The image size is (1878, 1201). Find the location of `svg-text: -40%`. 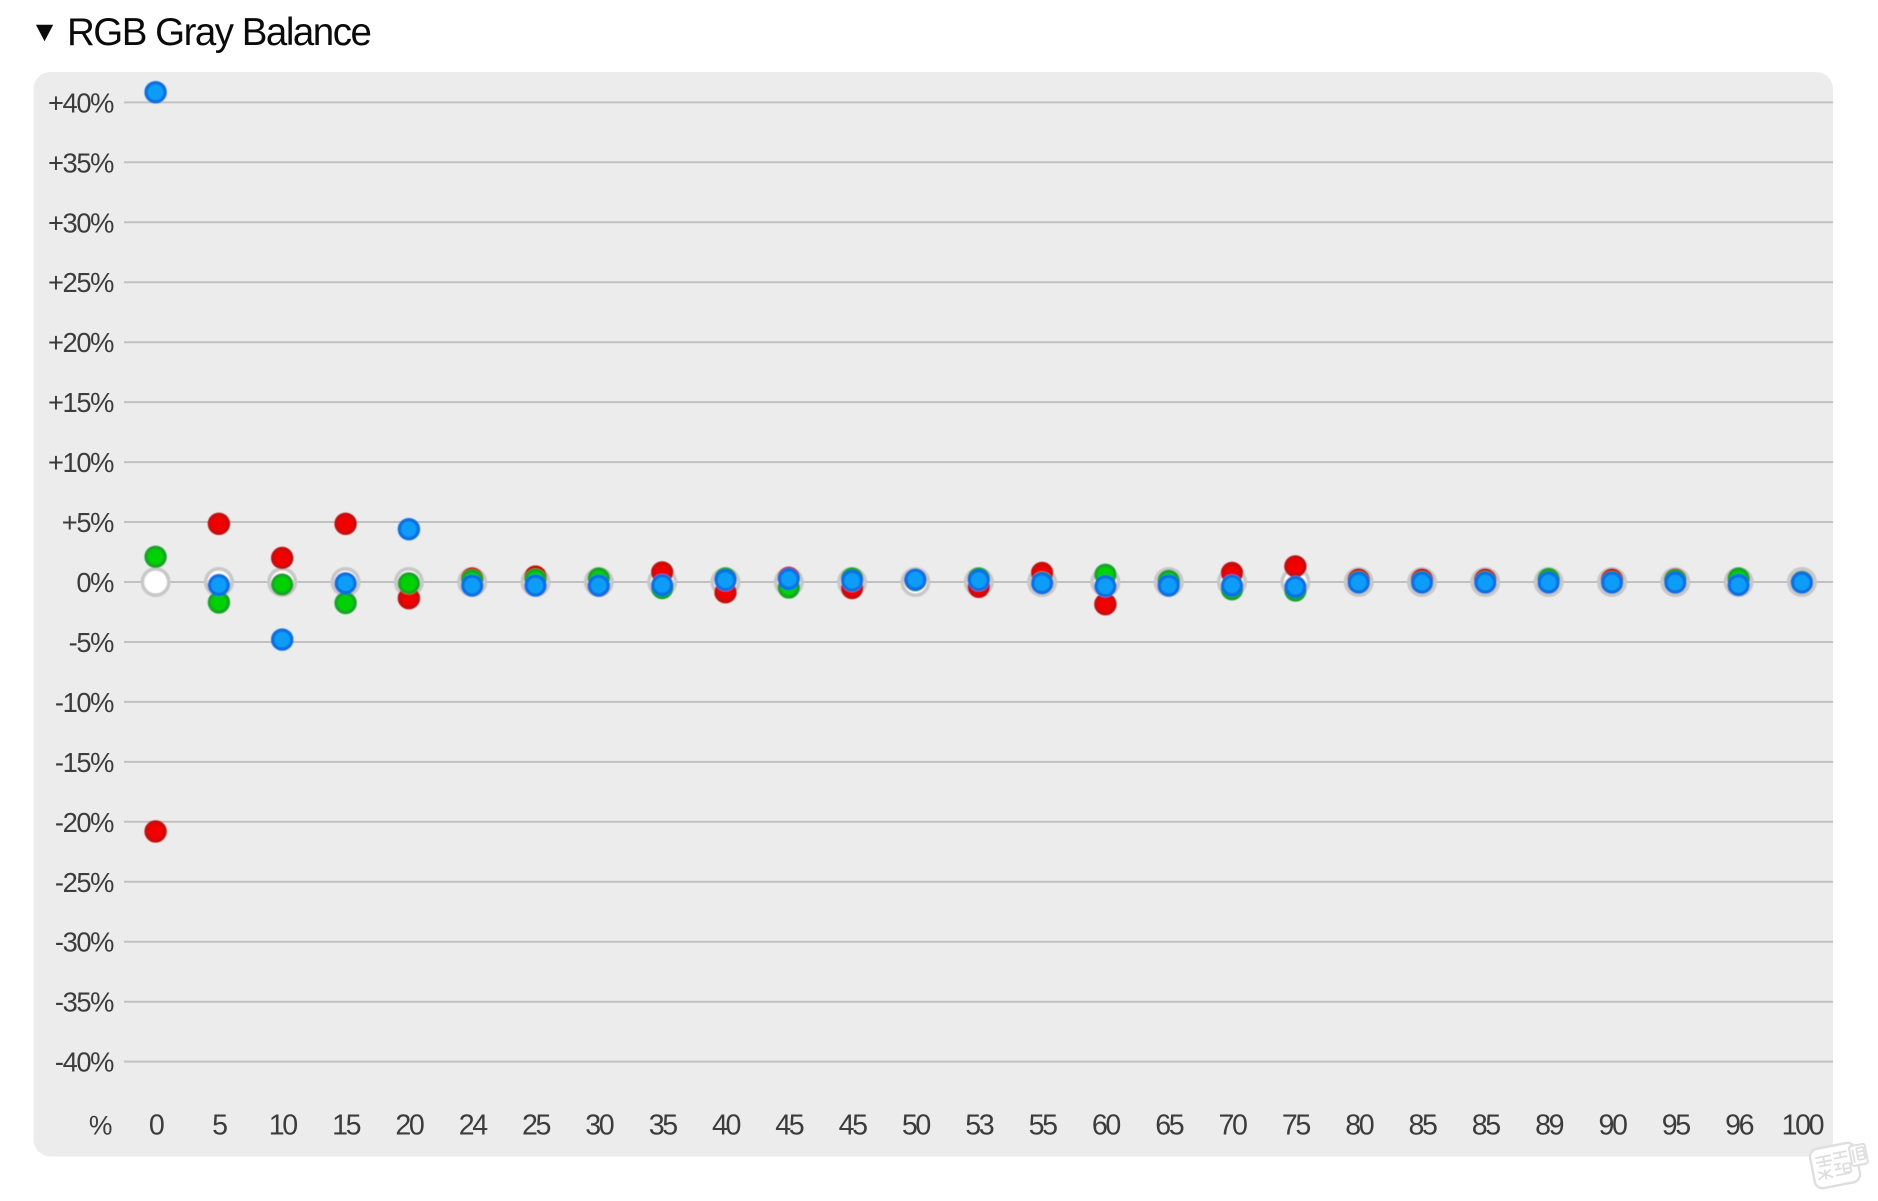

svg-text: -40% is located at coordinates (84, 1062).